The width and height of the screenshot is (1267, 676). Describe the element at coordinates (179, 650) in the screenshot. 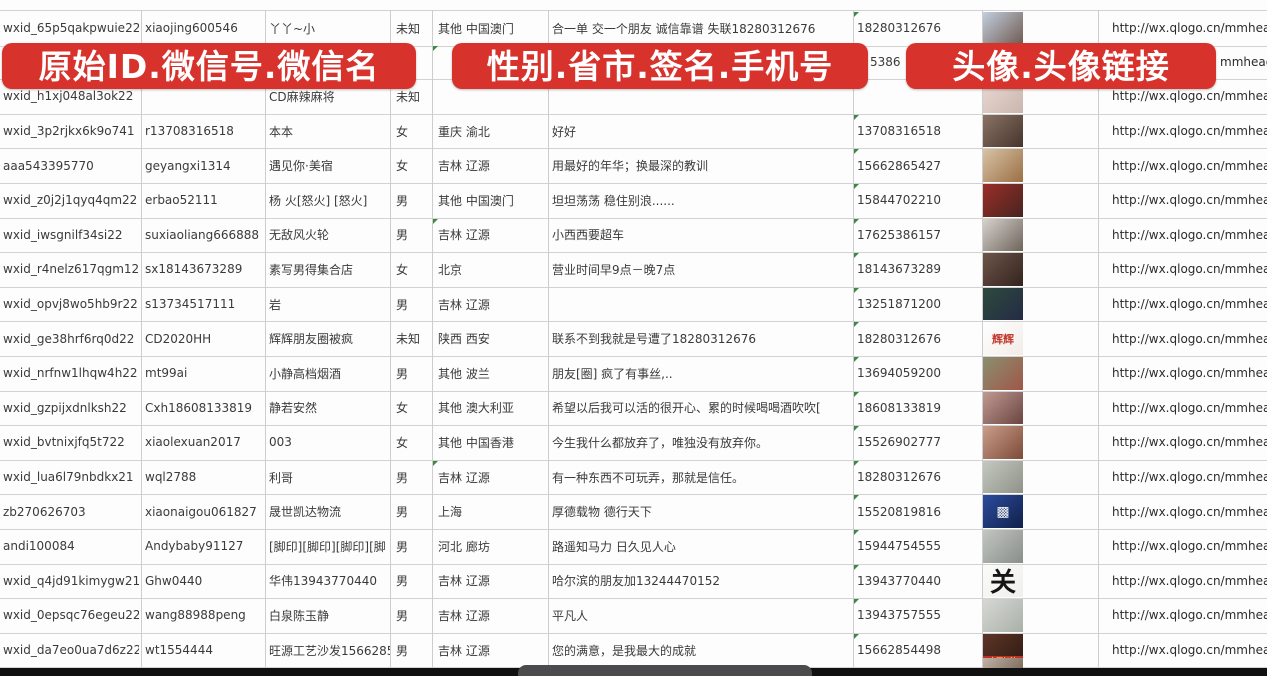

I see `wechat-alias-cell: wt1554444` at that location.